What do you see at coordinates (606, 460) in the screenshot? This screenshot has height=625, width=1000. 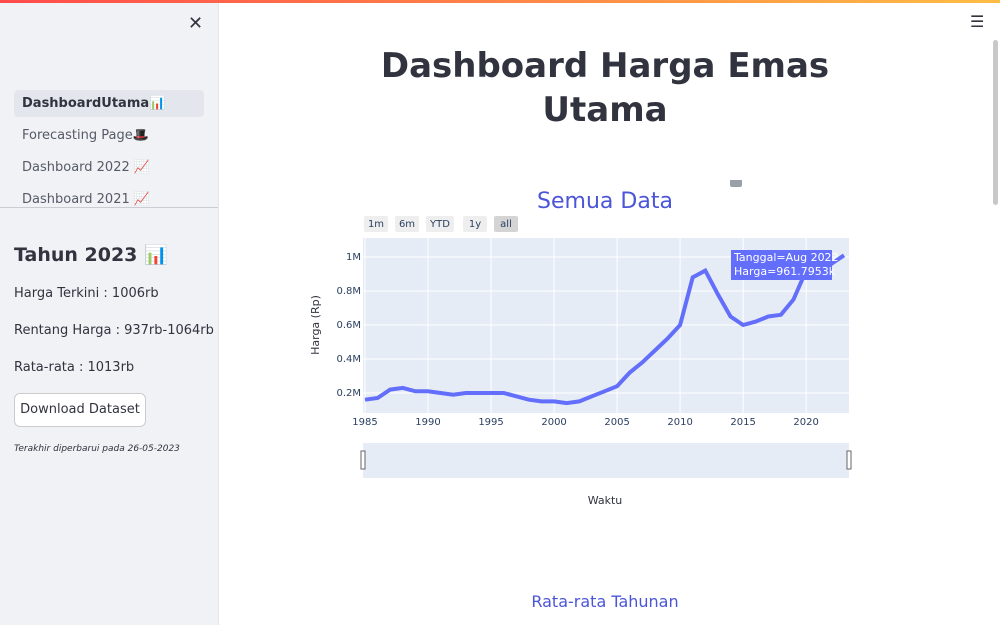 I see `range-slider` at bounding box center [606, 460].